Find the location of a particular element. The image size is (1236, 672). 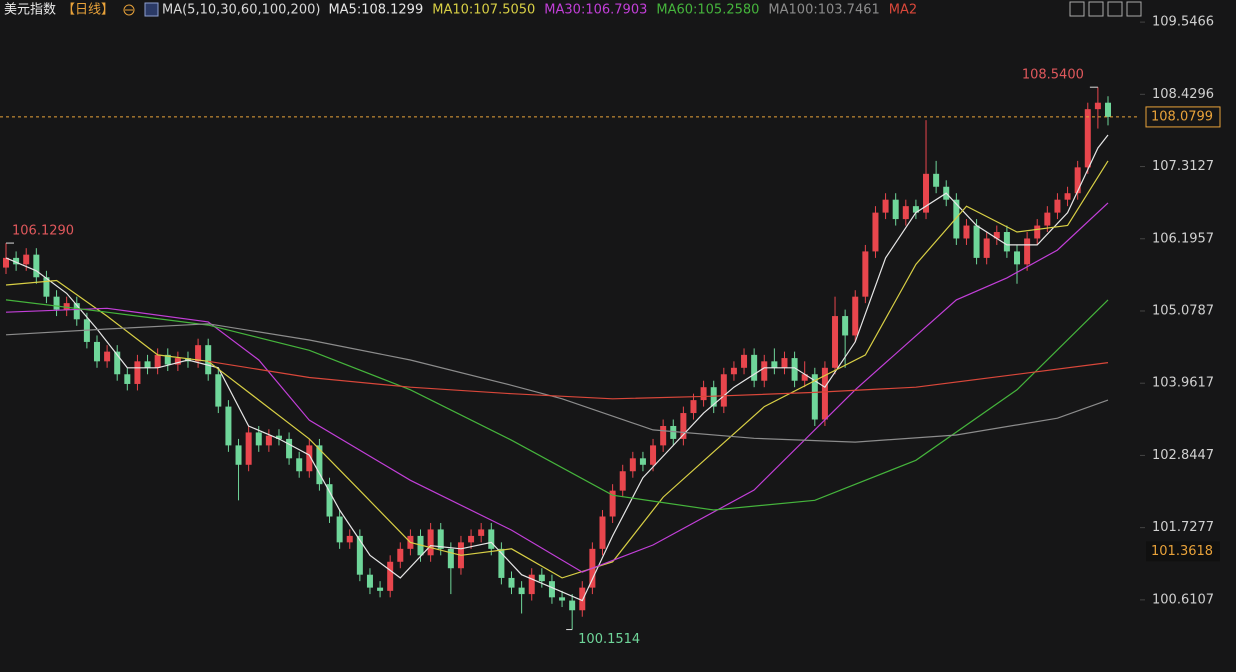

y-tick-label: 109.5466 is located at coordinates (1183, 22).